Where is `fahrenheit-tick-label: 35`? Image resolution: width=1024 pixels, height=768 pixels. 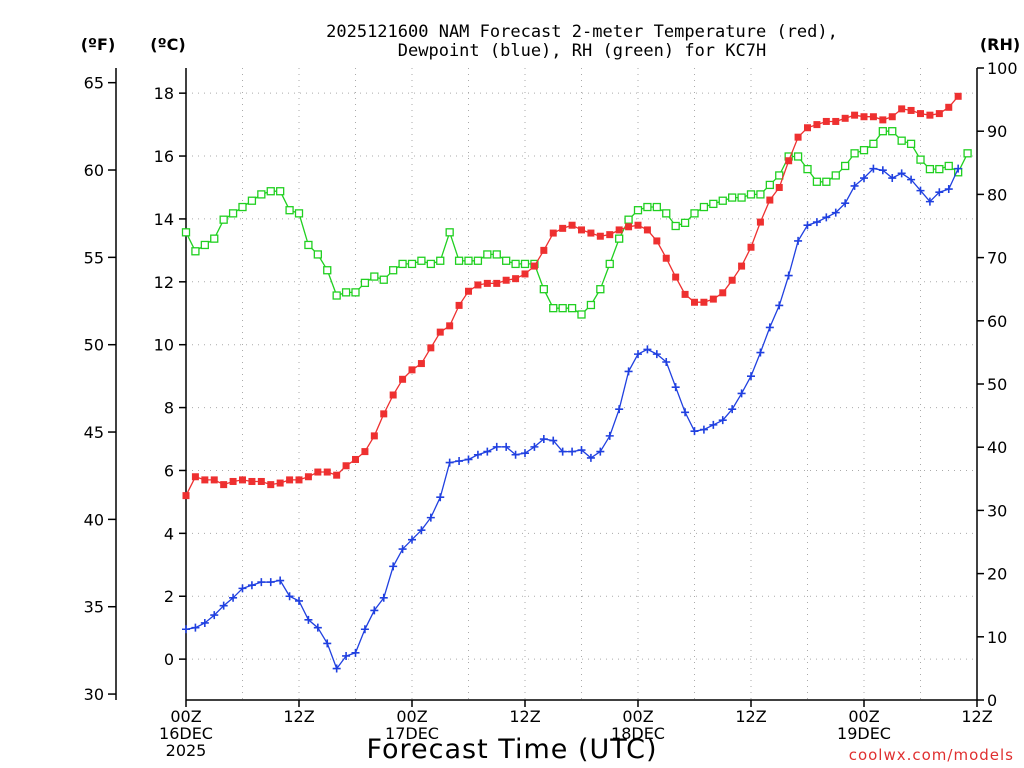 fahrenheit-tick-label: 35 is located at coordinates (94, 607).